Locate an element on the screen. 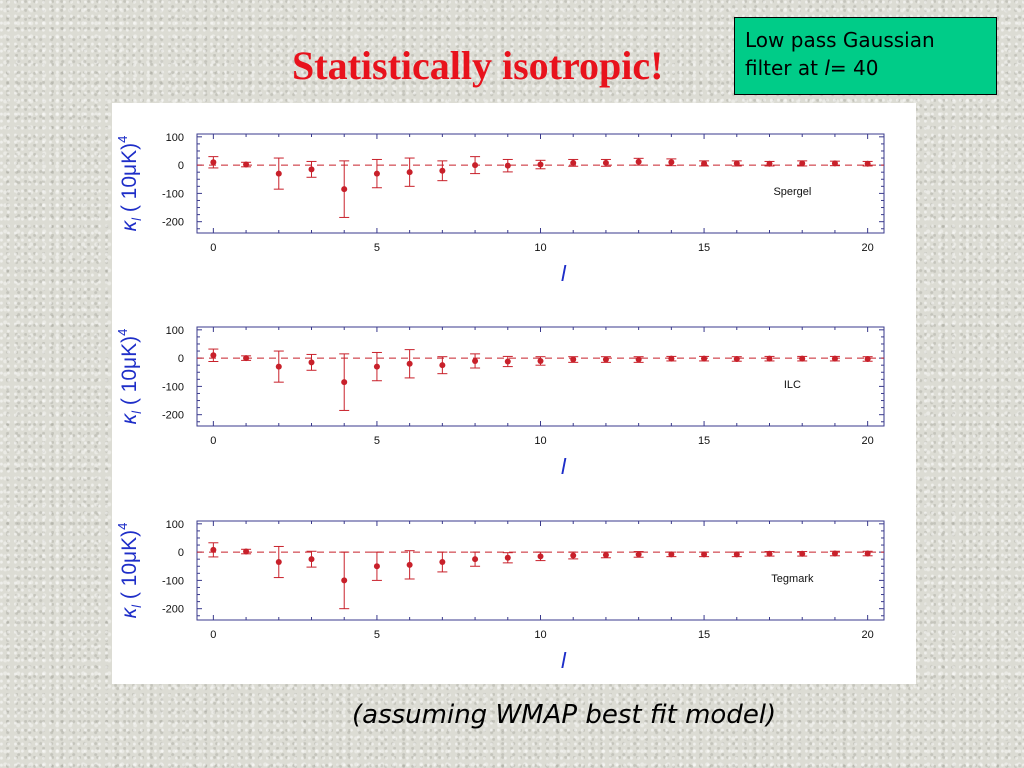 The height and width of the screenshot is (768, 1024). legend-label: Spergel is located at coordinates (792, 192).